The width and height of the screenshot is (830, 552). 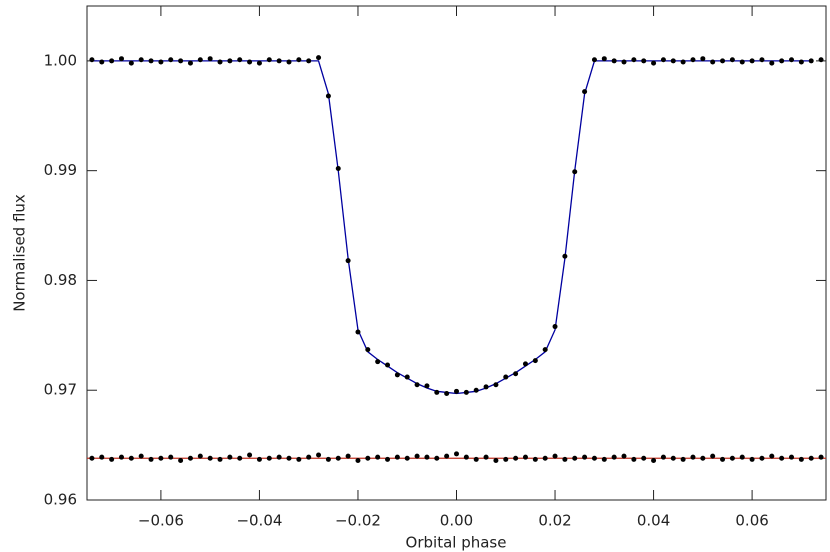 What do you see at coordinates (60, 170) in the screenshot?
I see `y-tick-label: 0.99` at bounding box center [60, 170].